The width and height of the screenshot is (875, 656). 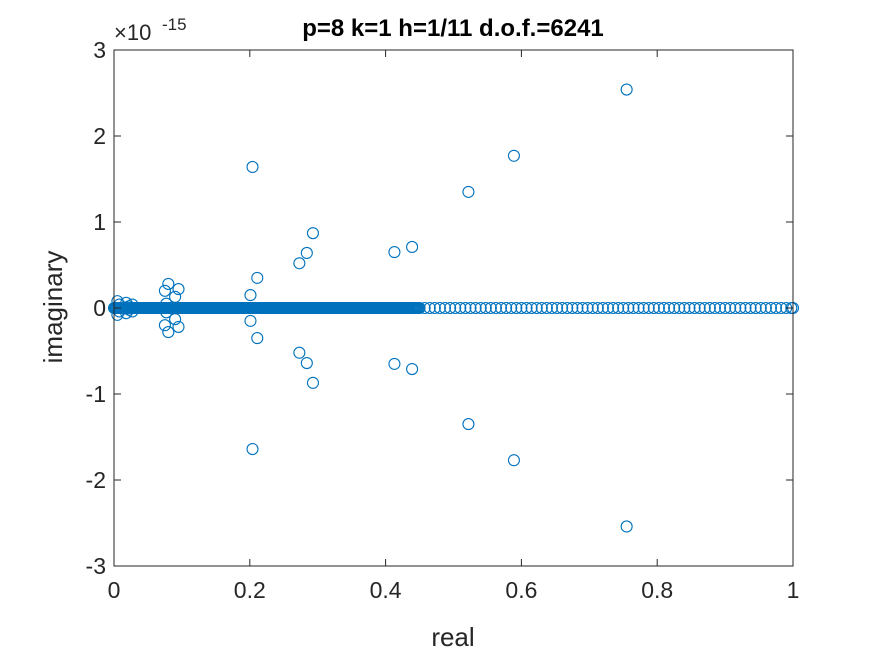 I want to click on x-tick-label: 0.6, so click(x=521, y=590).